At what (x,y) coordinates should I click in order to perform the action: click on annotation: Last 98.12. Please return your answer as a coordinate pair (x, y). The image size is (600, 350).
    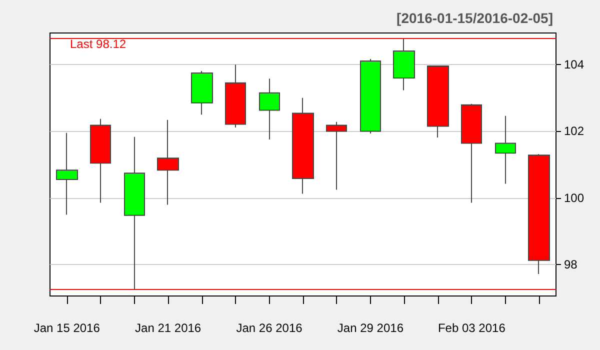
    Looking at the image, I should click on (98, 44).